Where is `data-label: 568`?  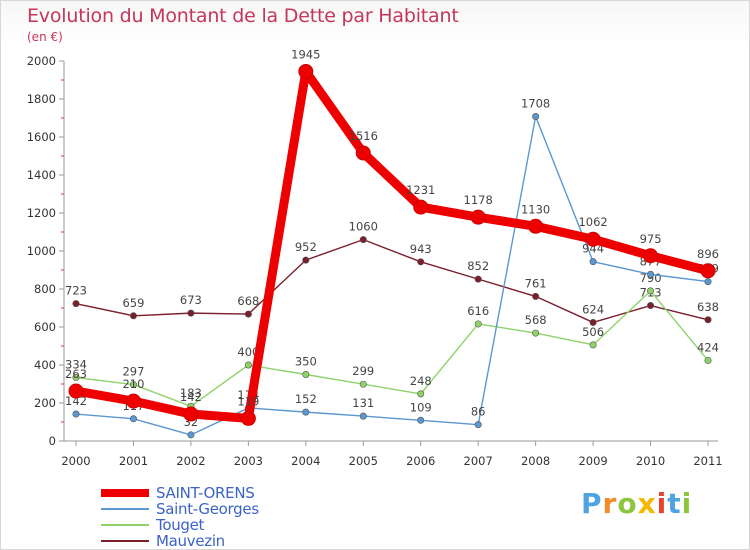 data-label: 568 is located at coordinates (536, 320).